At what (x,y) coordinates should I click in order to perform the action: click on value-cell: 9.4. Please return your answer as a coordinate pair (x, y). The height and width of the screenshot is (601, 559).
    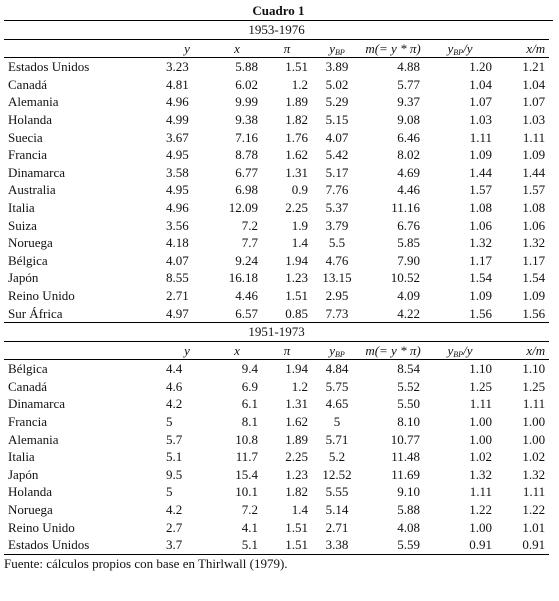
    Looking at the image, I should click on (249, 369).